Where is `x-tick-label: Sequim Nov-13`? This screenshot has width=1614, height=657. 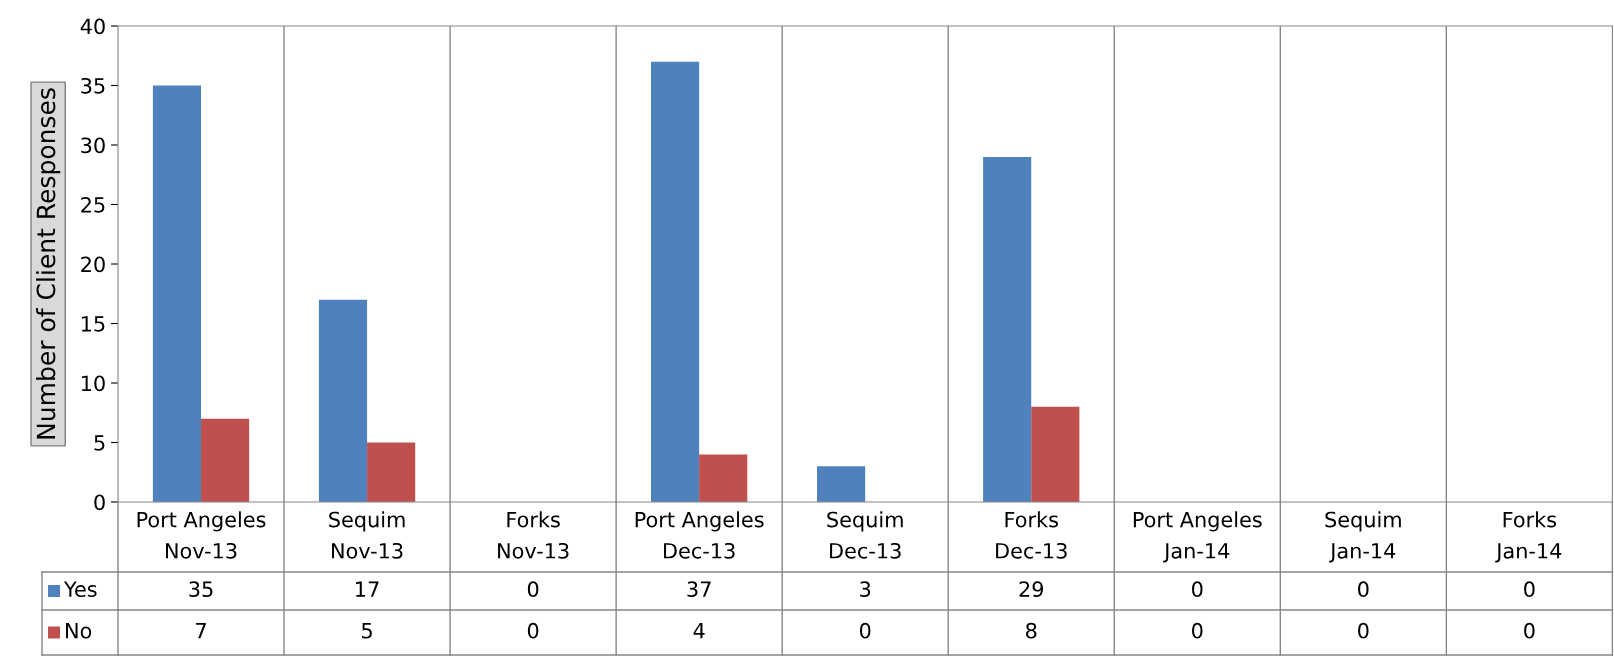
x-tick-label: Sequim Nov-13 is located at coordinates (367, 535).